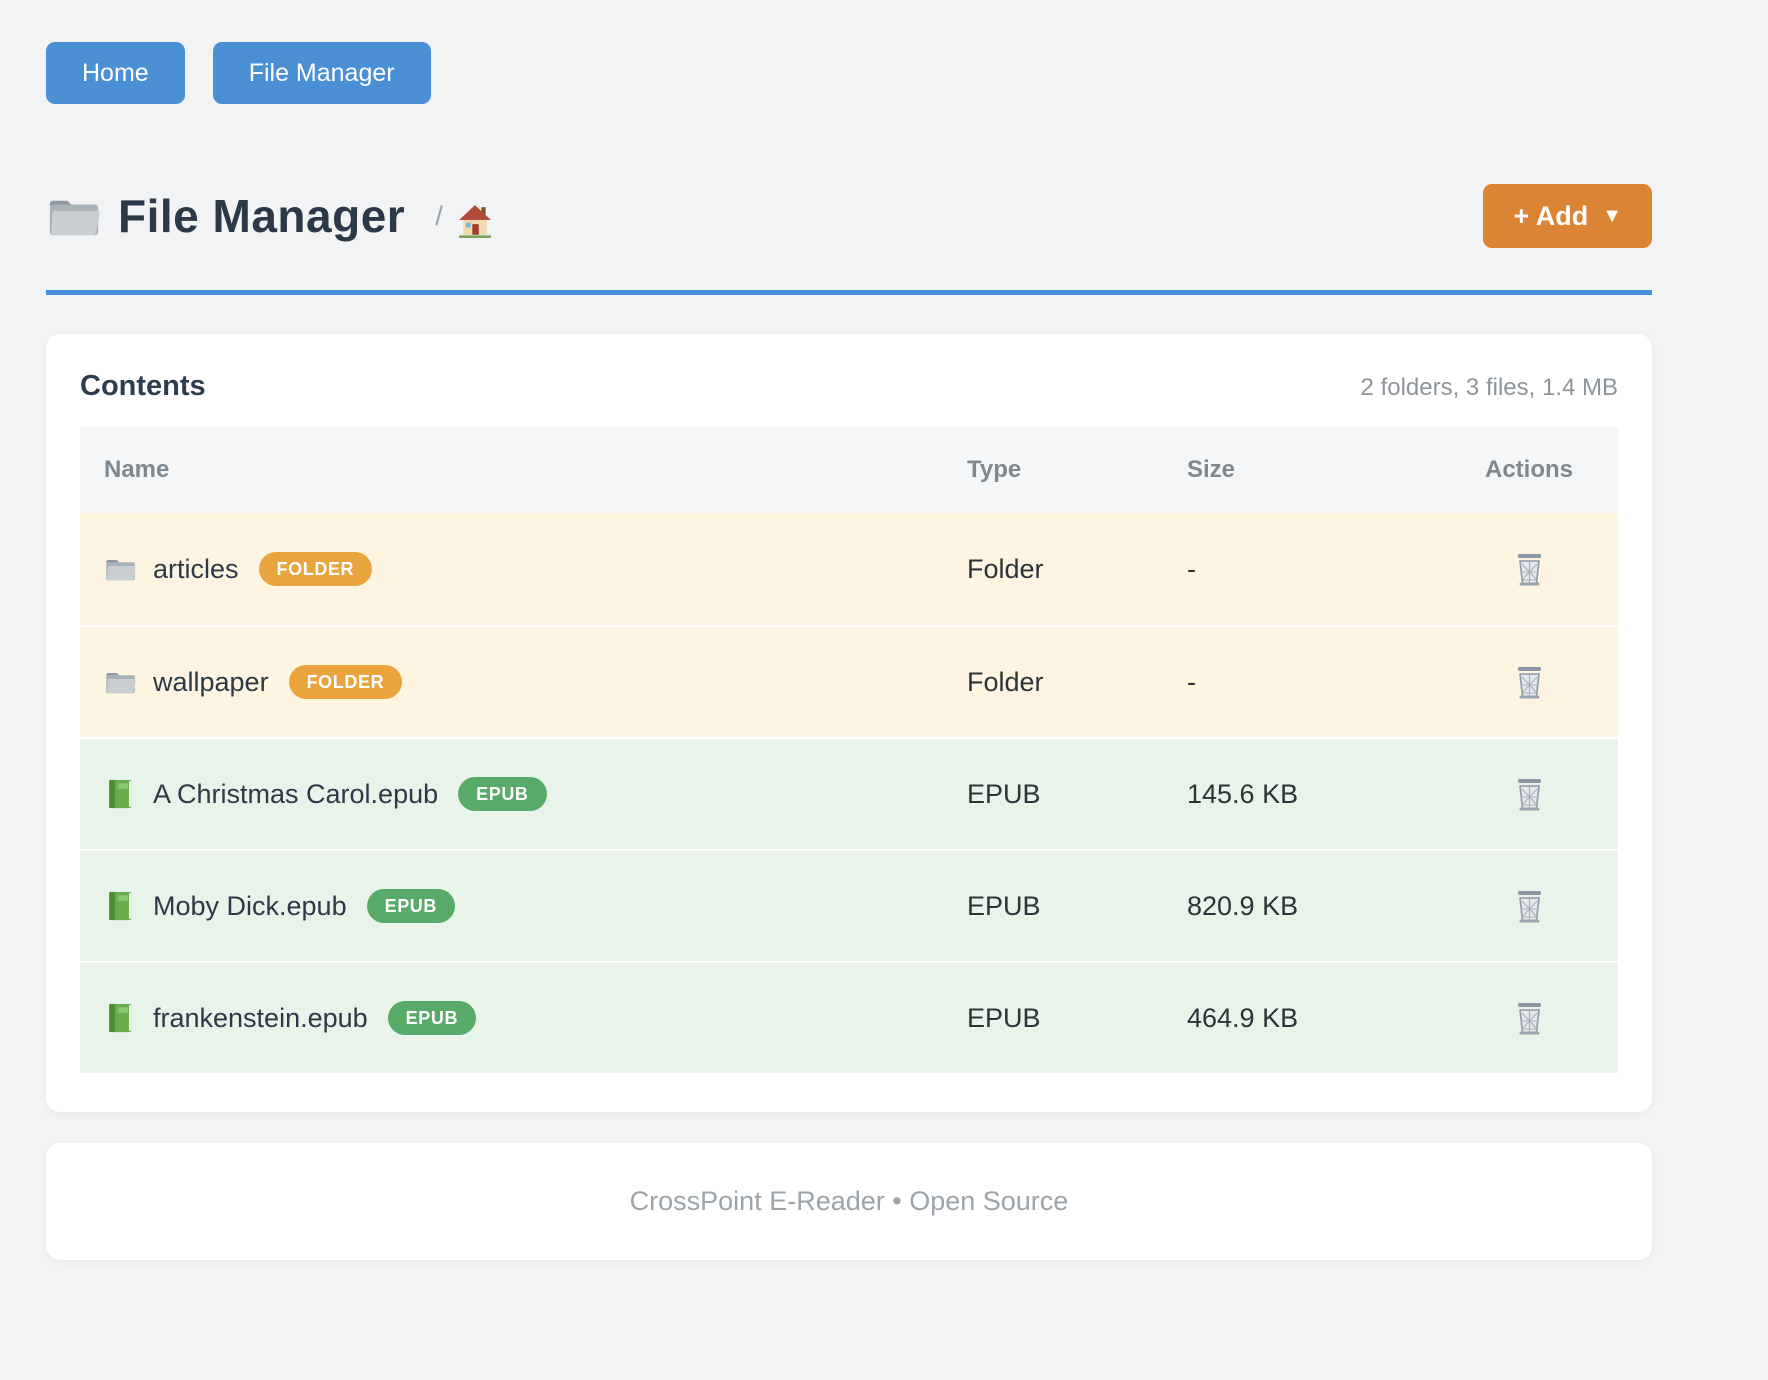 The height and width of the screenshot is (1380, 1768). What do you see at coordinates (849, 52) in the screenshot?
I see `top-nav: Home File Manager` at bounding box center [849, 52].